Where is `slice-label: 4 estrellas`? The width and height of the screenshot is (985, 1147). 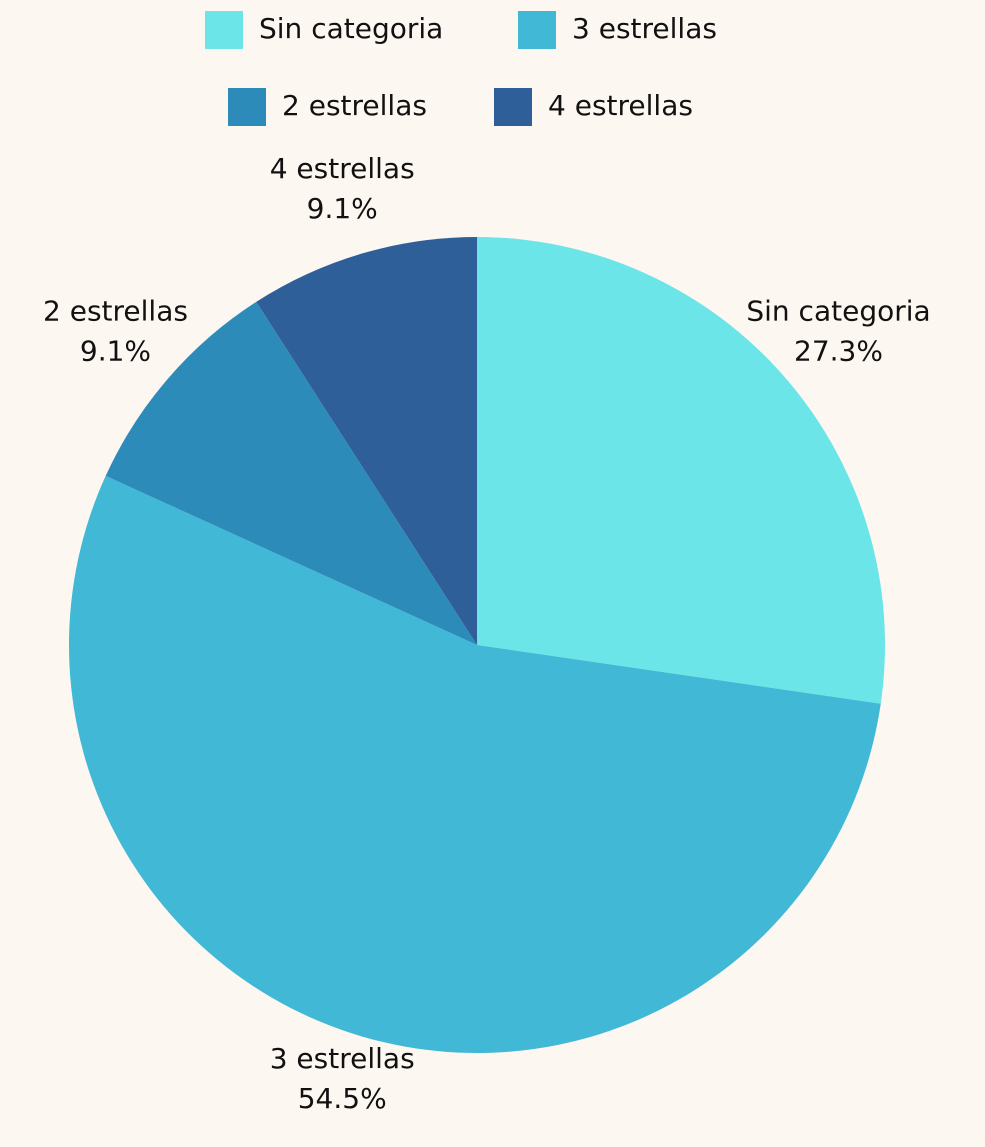 slice-label: 4 estrellas is located at coordinates (342, 168).